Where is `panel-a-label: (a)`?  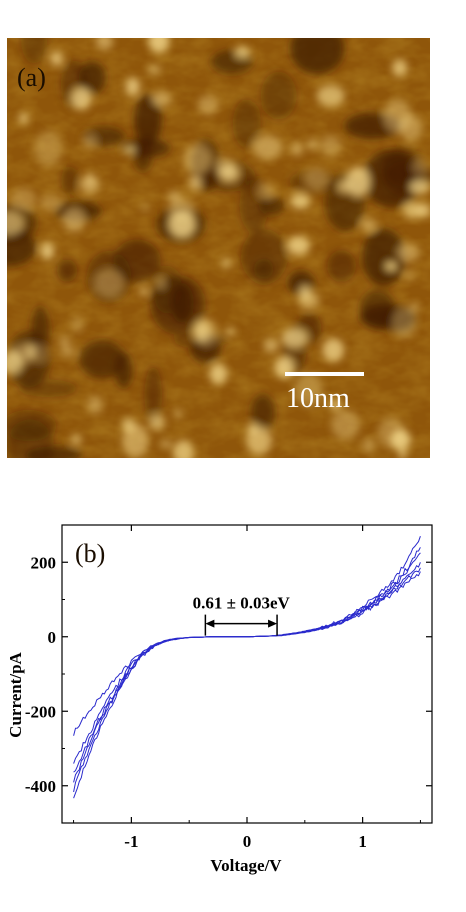 panel-a-label: (a) is located at coordinates (31, 77).